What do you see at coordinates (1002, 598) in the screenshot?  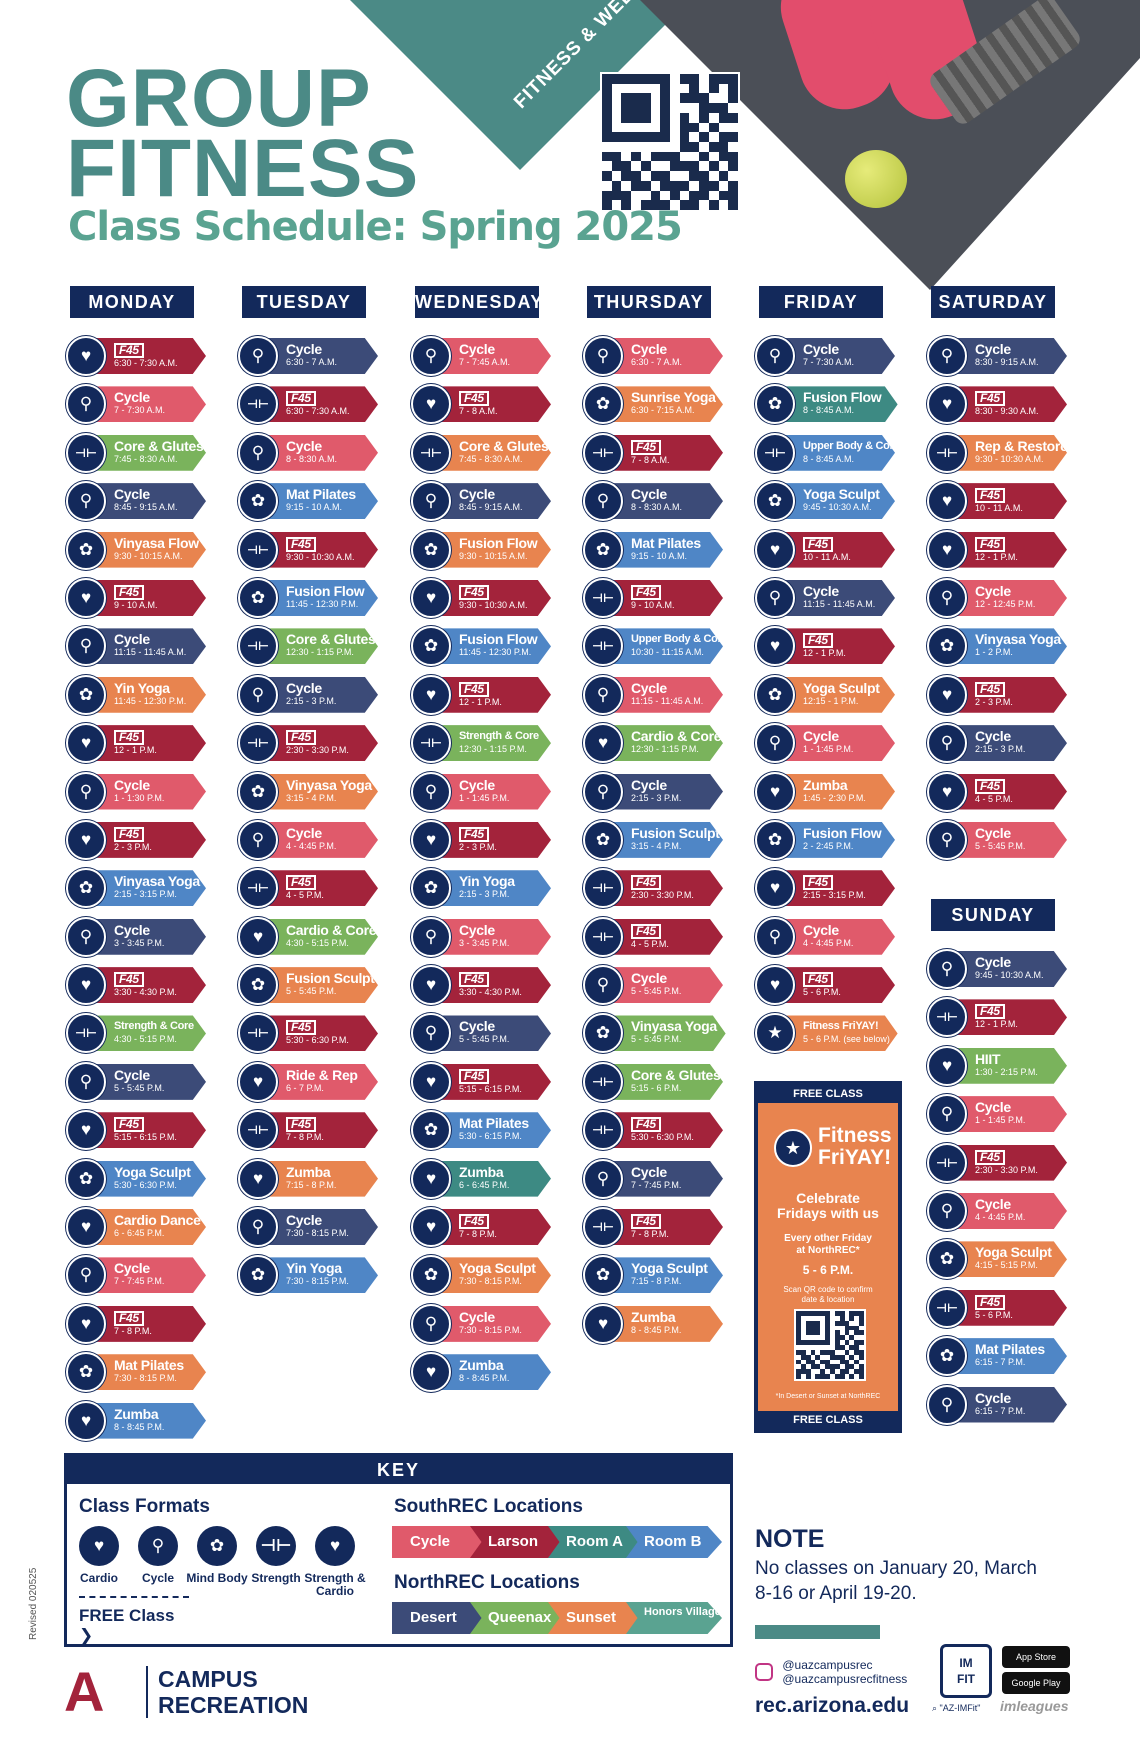 I see `class-entry: ⚲ Cycle 12 - 12:45 P.M.` at bounding box center [1002, 598].